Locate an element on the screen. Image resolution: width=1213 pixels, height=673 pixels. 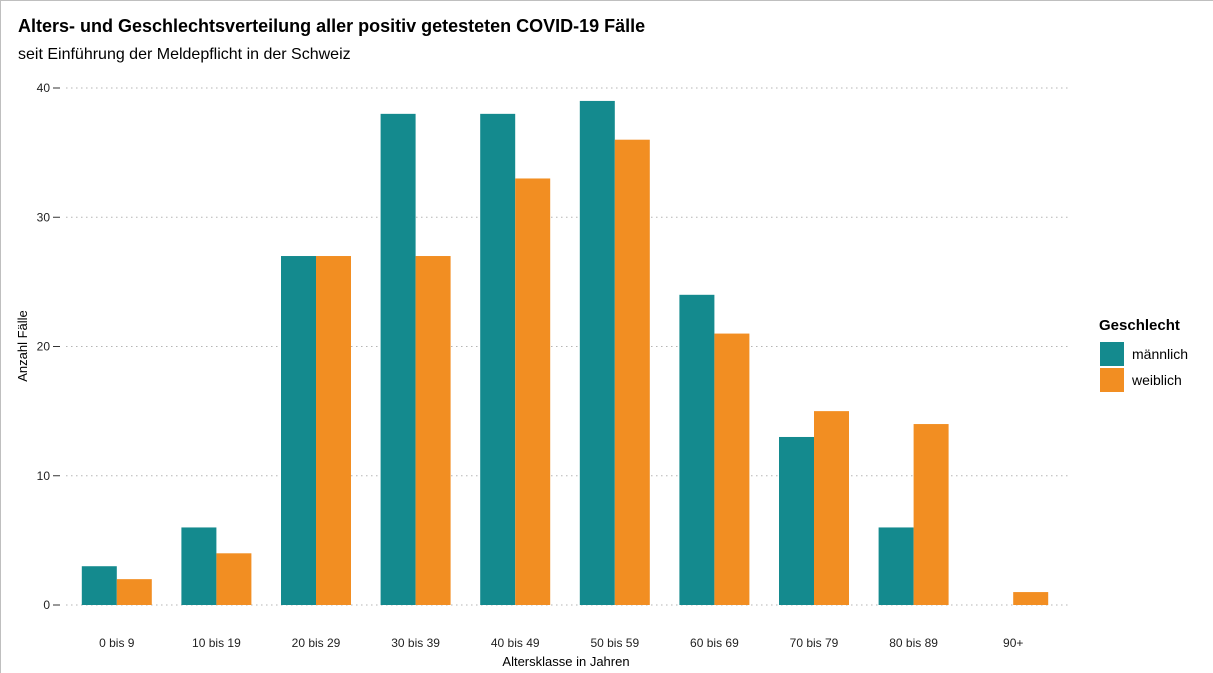
bar-männlich-1 is located at coordinates (199, 566).